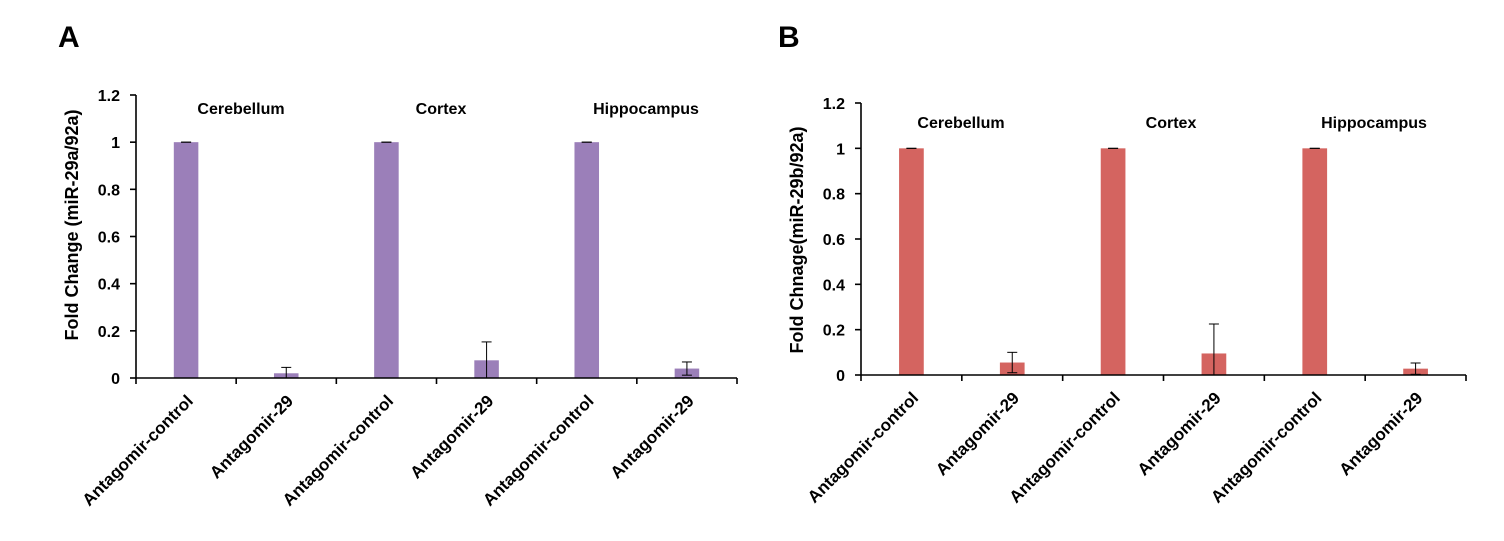 The height and width of the screenshot is (541, 1504). What do you see at coordinates (240, 109) in the screenshot?
I see `panel-a-group-label: Cerebellum` at bounding box center [240, 109].